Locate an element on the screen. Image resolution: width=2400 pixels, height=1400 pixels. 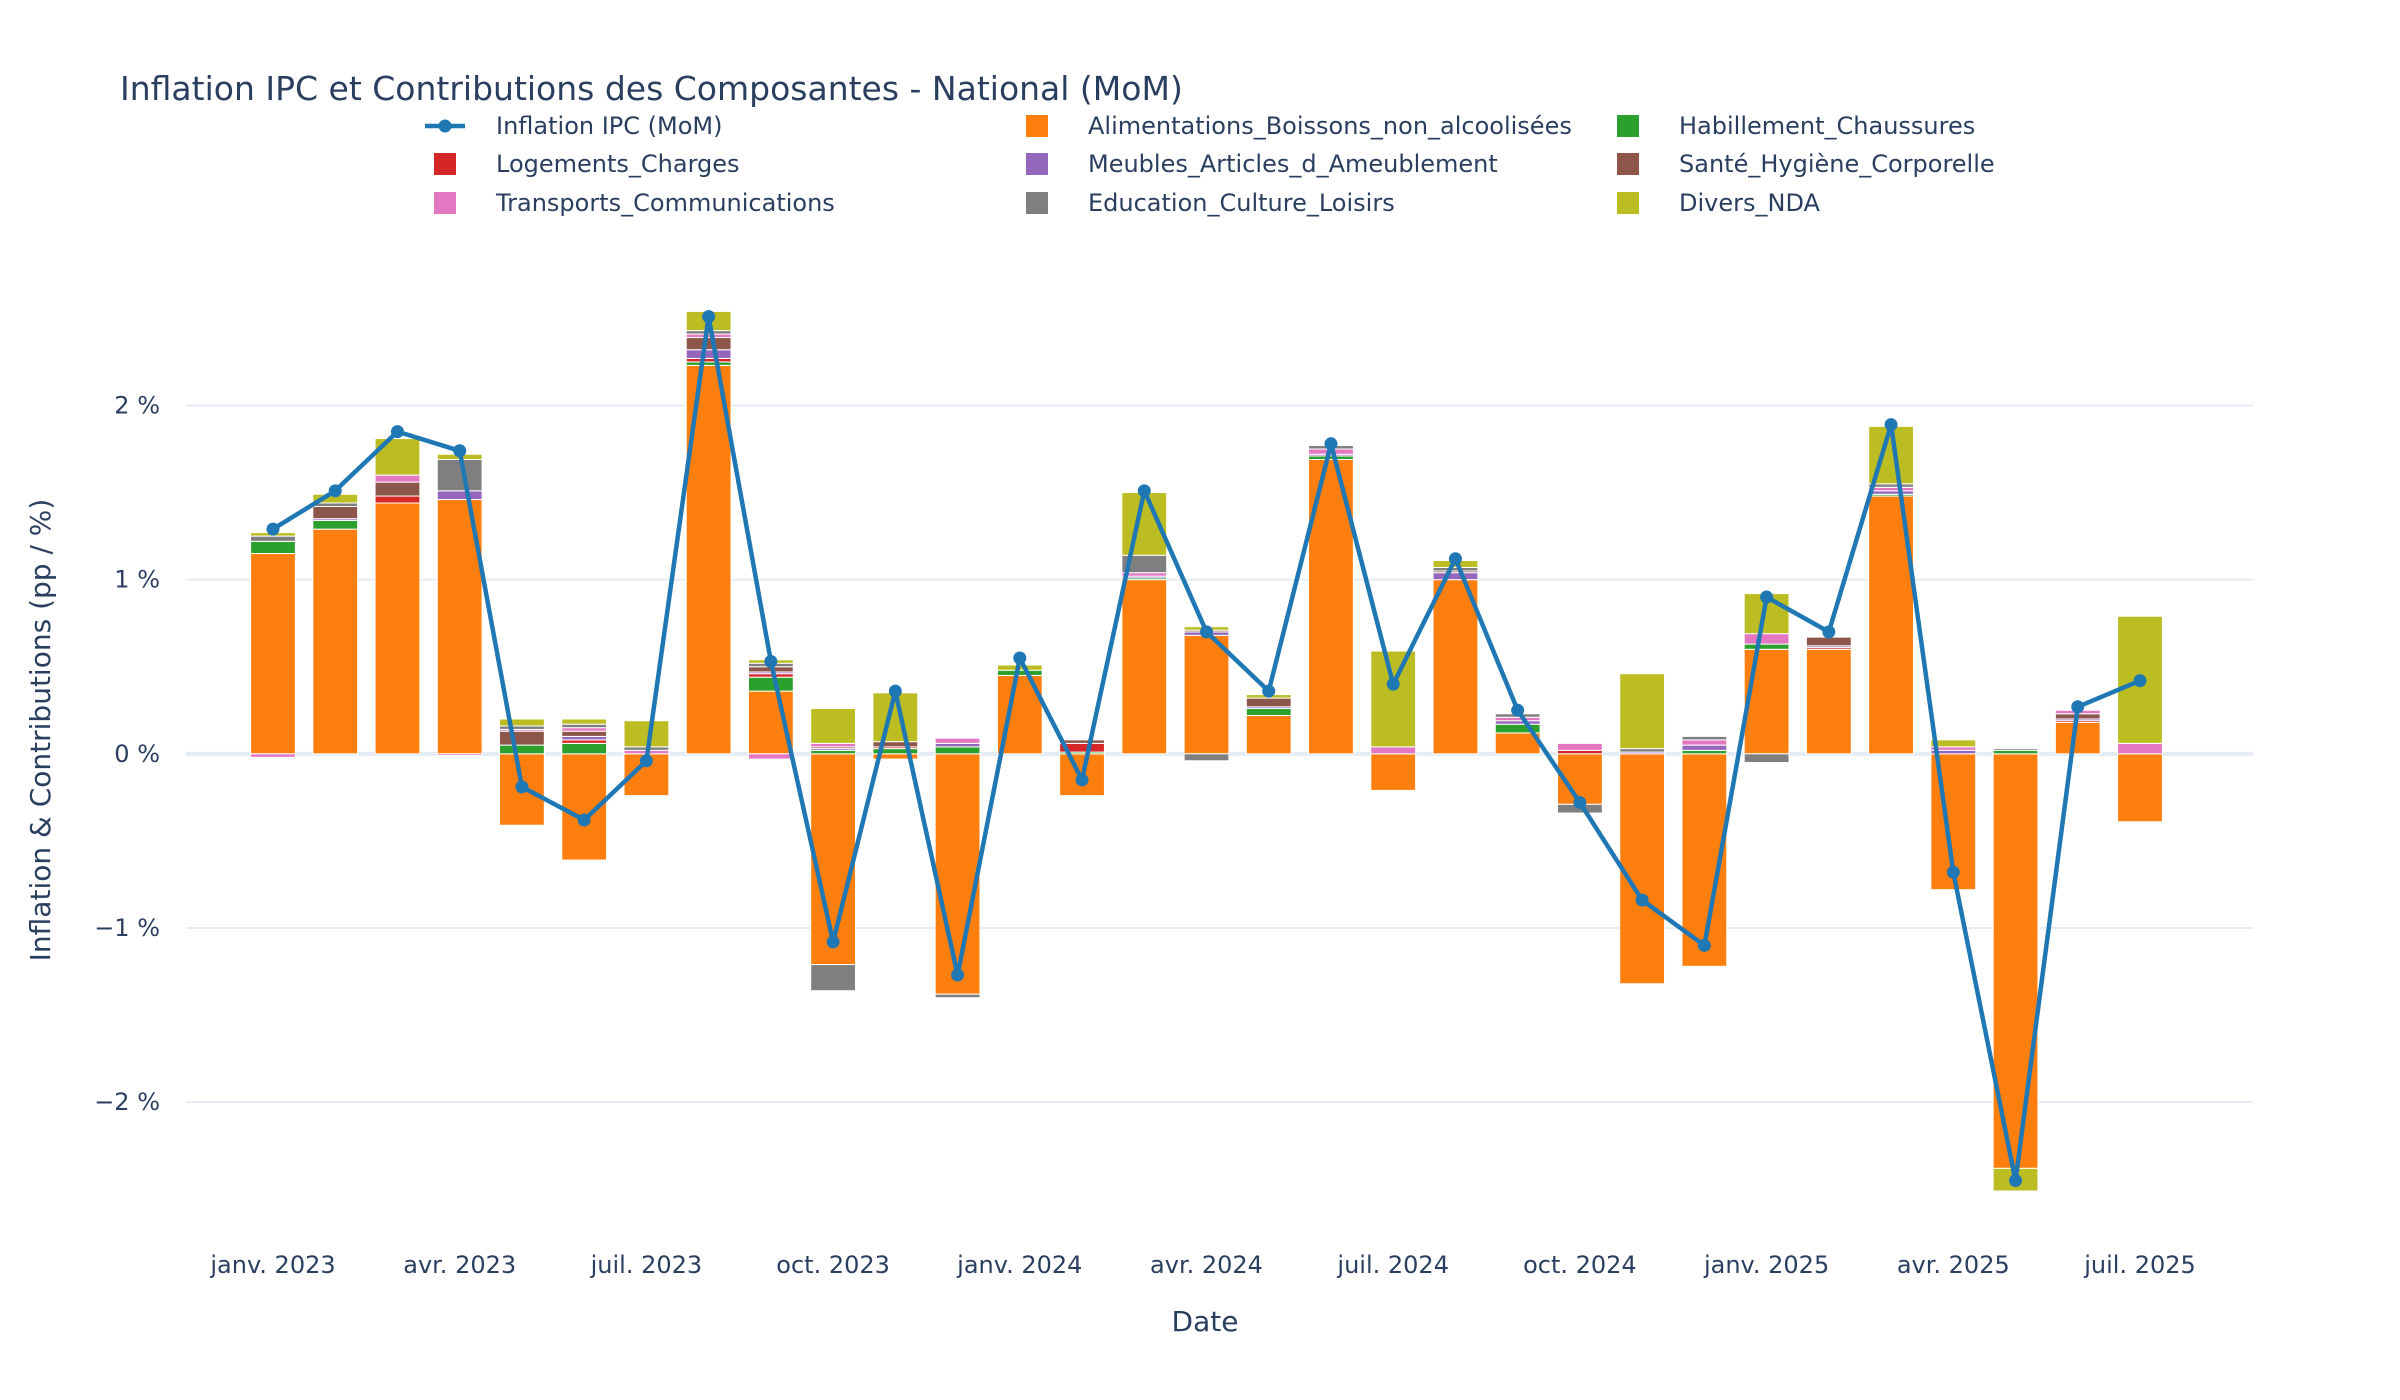
legend-item: Inflation IPC (MoM) is located at coordinates (573, 126).